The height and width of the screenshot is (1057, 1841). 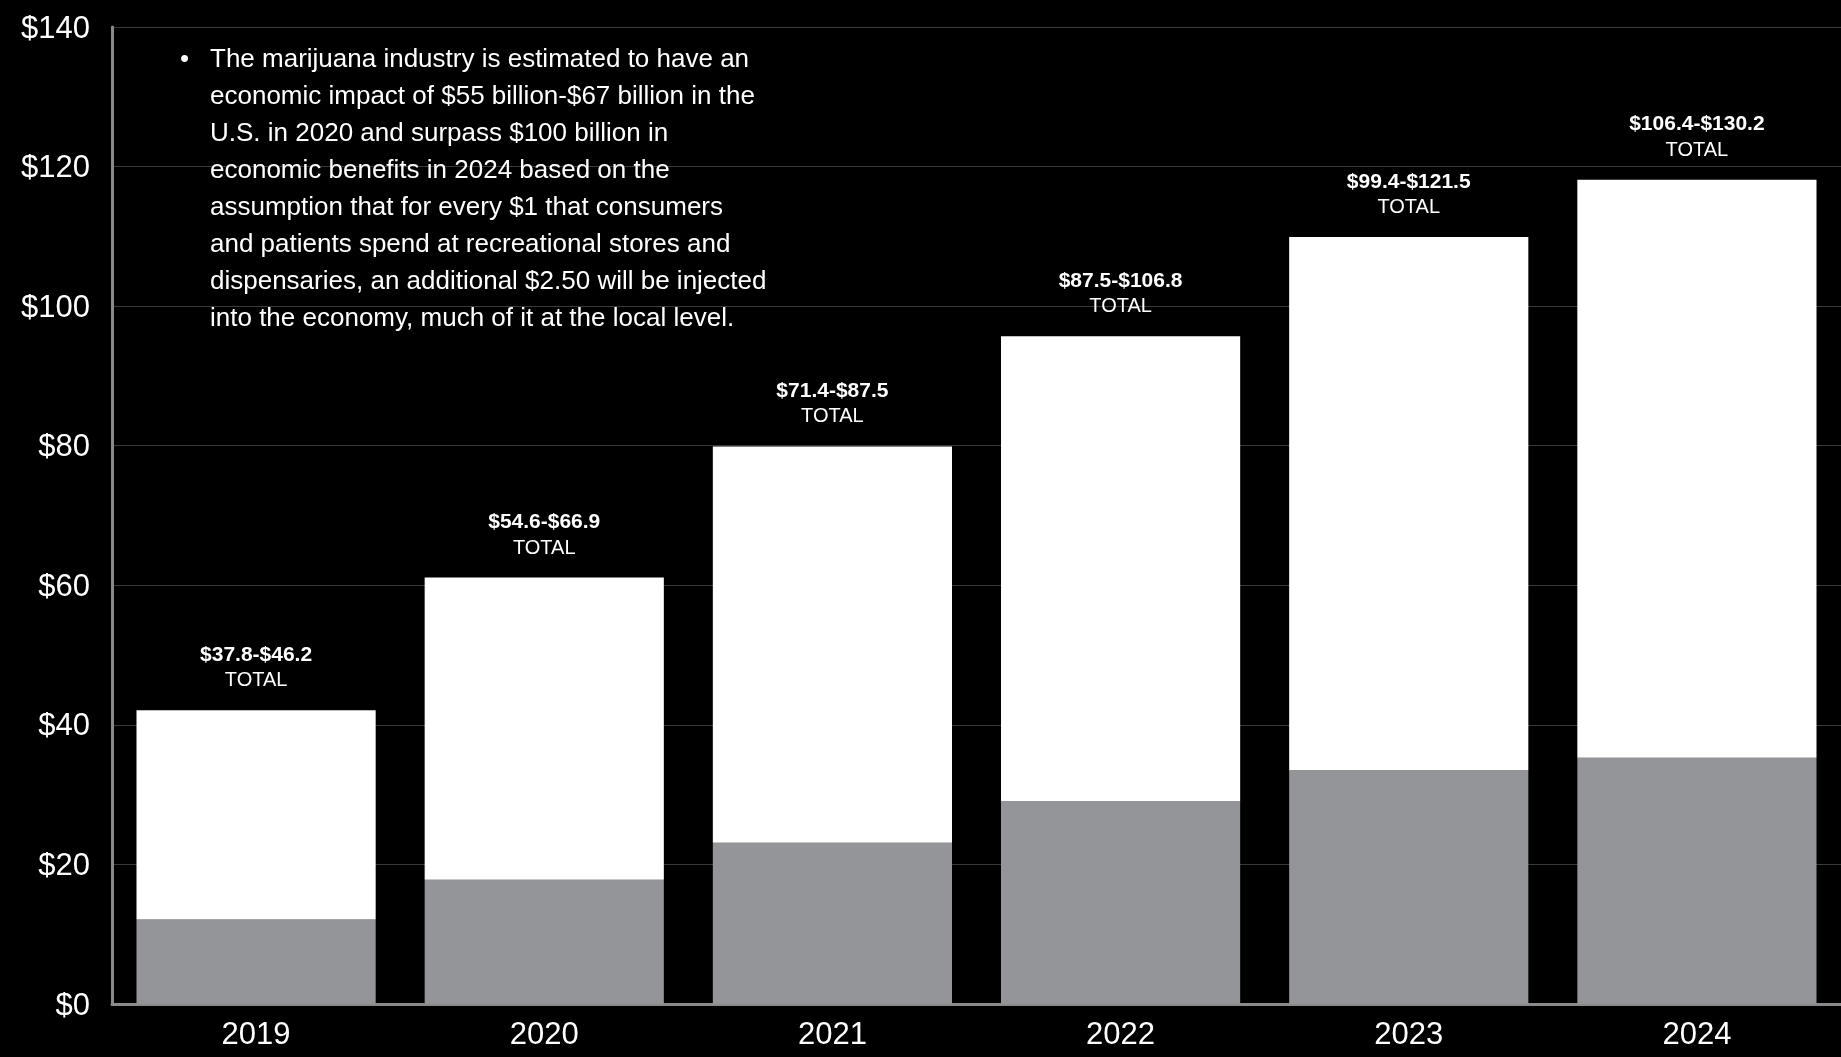 I want to click on y-tick-label: $80, so click(x=64, y=446).